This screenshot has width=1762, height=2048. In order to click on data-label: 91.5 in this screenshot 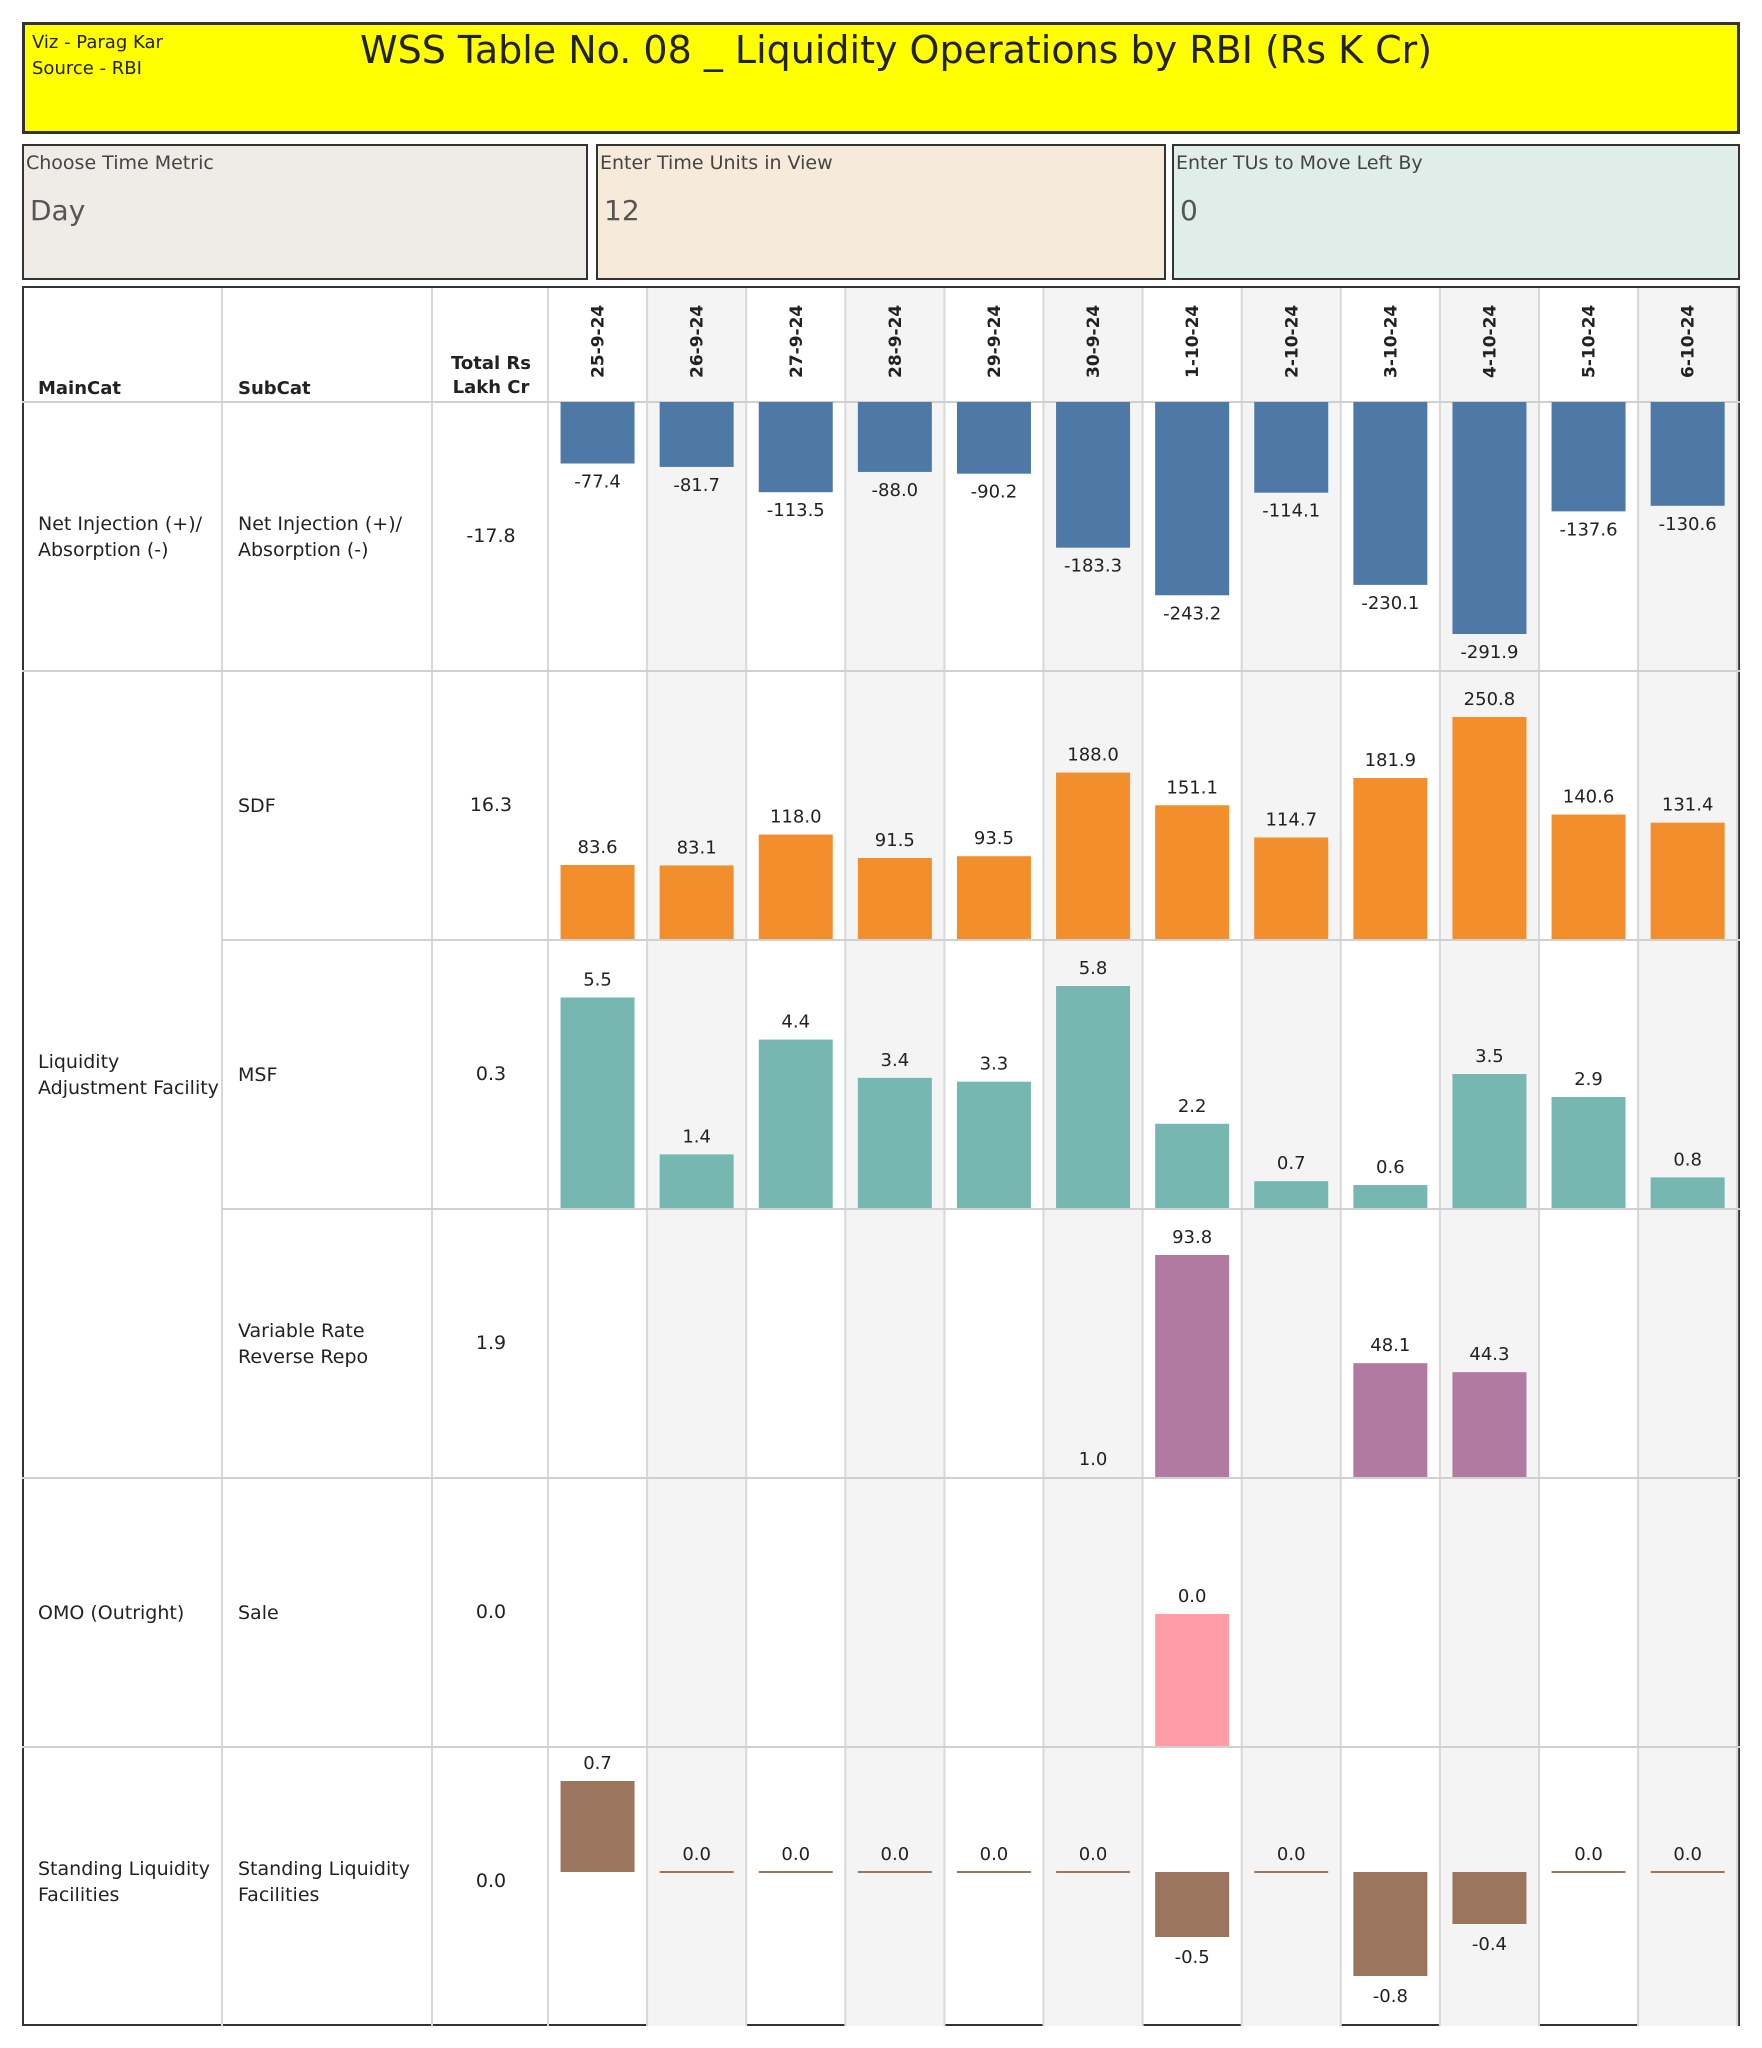, I will do `click(895, 840)`.